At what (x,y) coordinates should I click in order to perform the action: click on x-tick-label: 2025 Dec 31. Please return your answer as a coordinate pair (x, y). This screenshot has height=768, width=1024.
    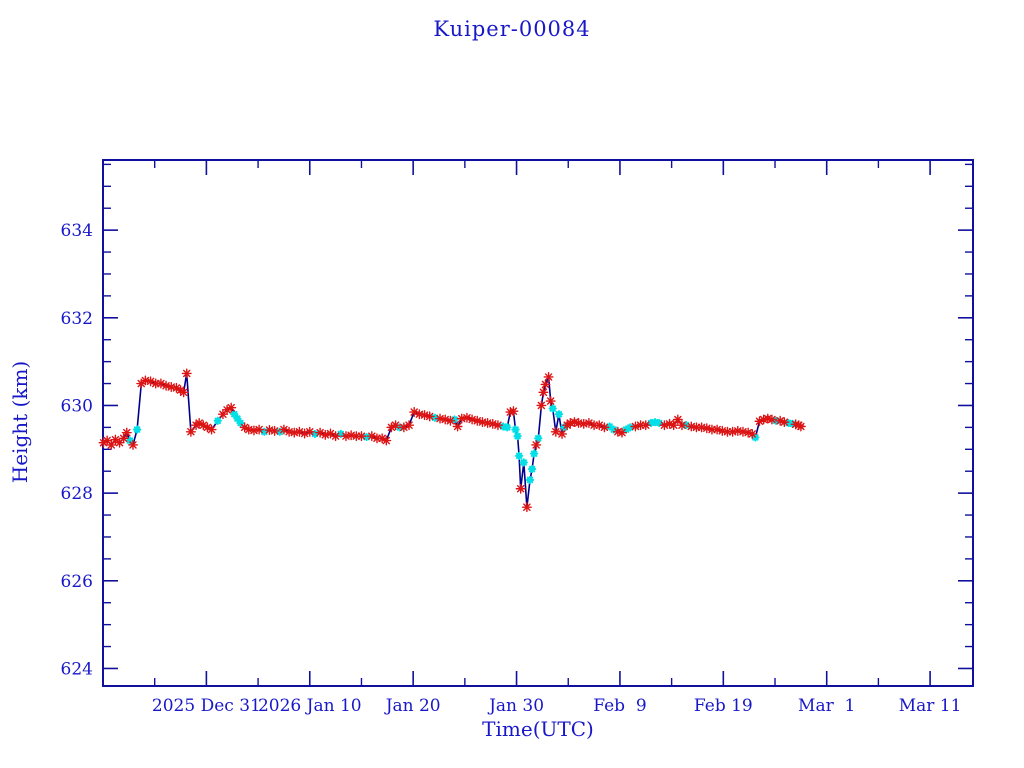
    Looking at the image, I should click on (206, 706).